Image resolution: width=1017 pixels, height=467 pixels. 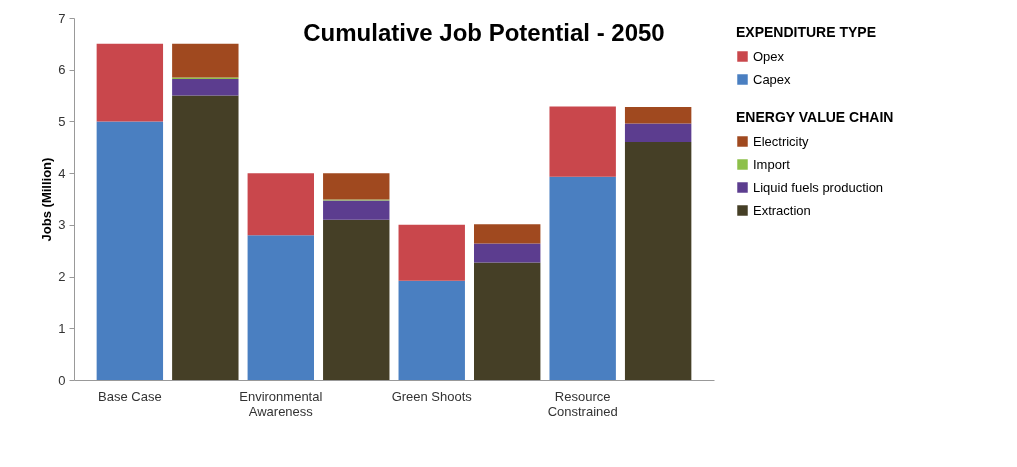 What do you see at coordinates (62, 70) in the screenshot?
I see `y-tick-label: 6` at bounding box center [62, 70].